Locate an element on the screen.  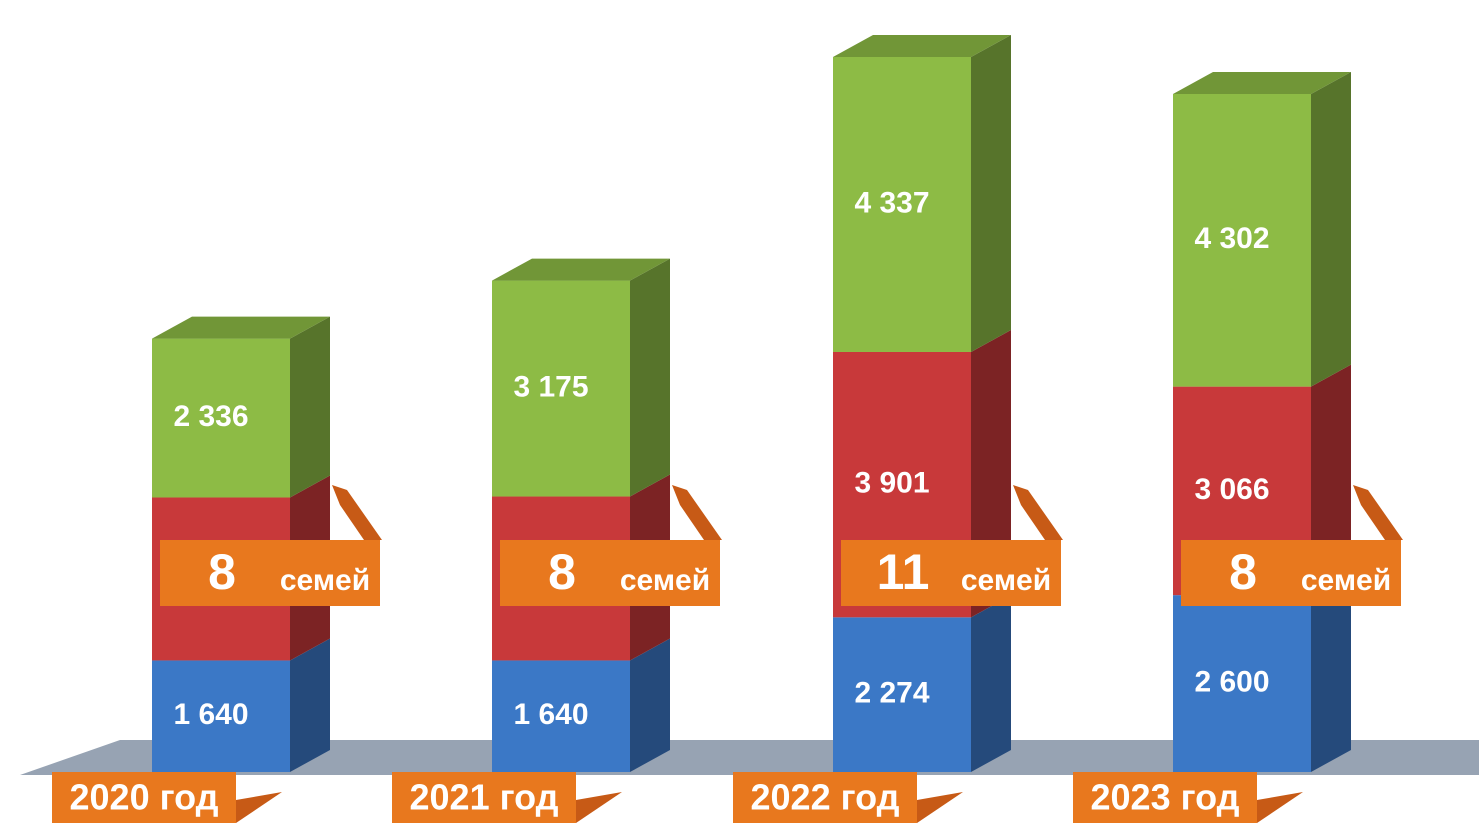
badge-number: 11 is located at coordinates (903, 572).